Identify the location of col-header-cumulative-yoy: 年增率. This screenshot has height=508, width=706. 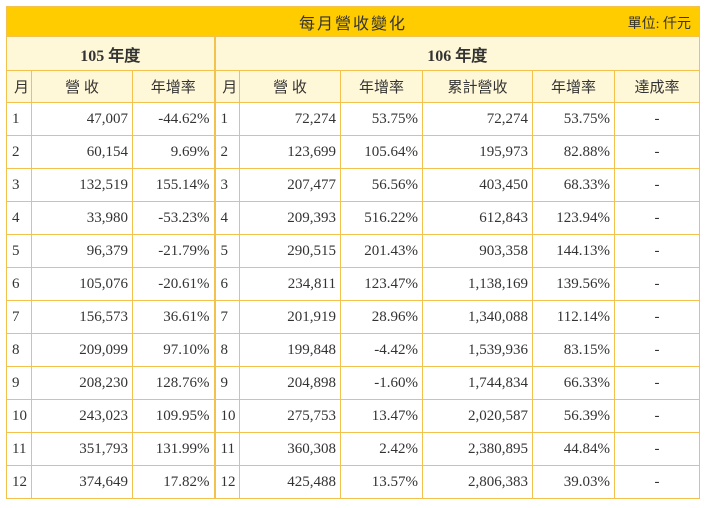
(573, 86).